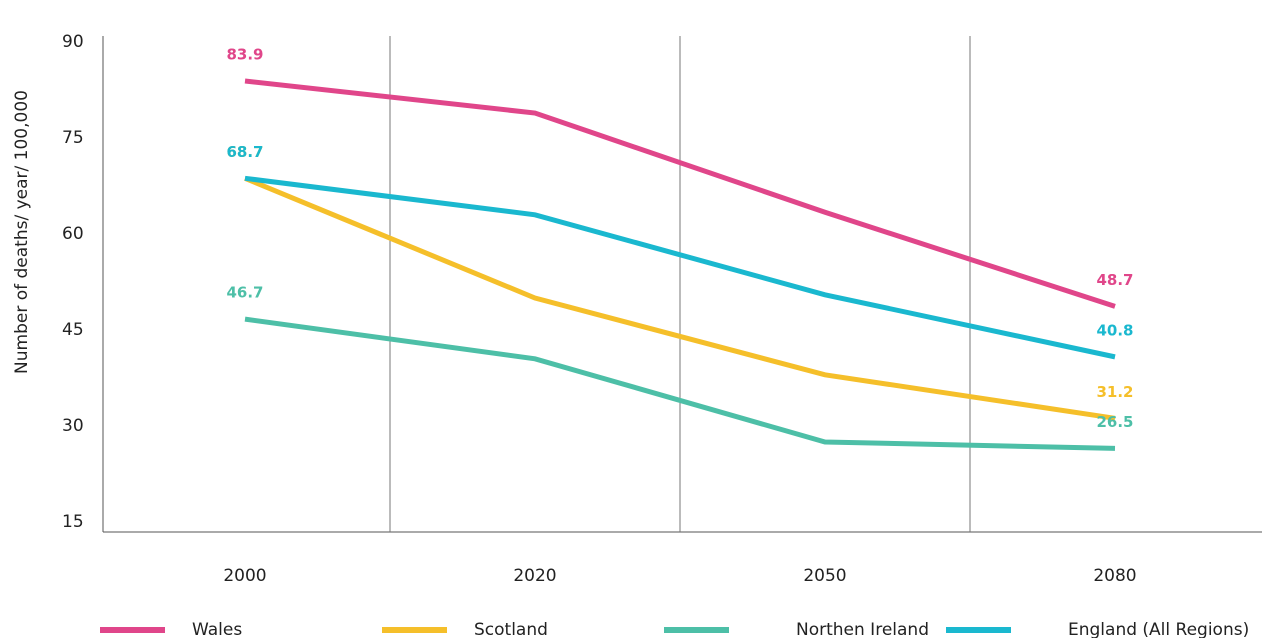 The image size is (1266, 642). I want to click on legend-label: Northen Ireland, so click(862, 629).